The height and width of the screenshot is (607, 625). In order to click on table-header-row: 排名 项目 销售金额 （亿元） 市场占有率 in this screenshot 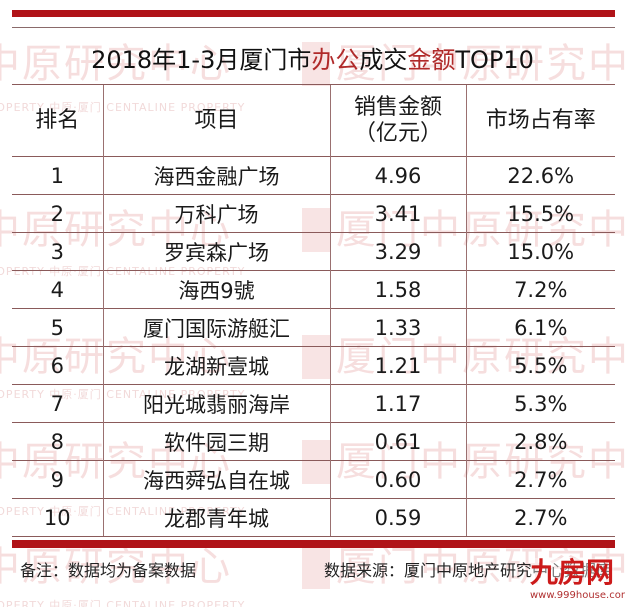, I will do `click(313, 120)`.